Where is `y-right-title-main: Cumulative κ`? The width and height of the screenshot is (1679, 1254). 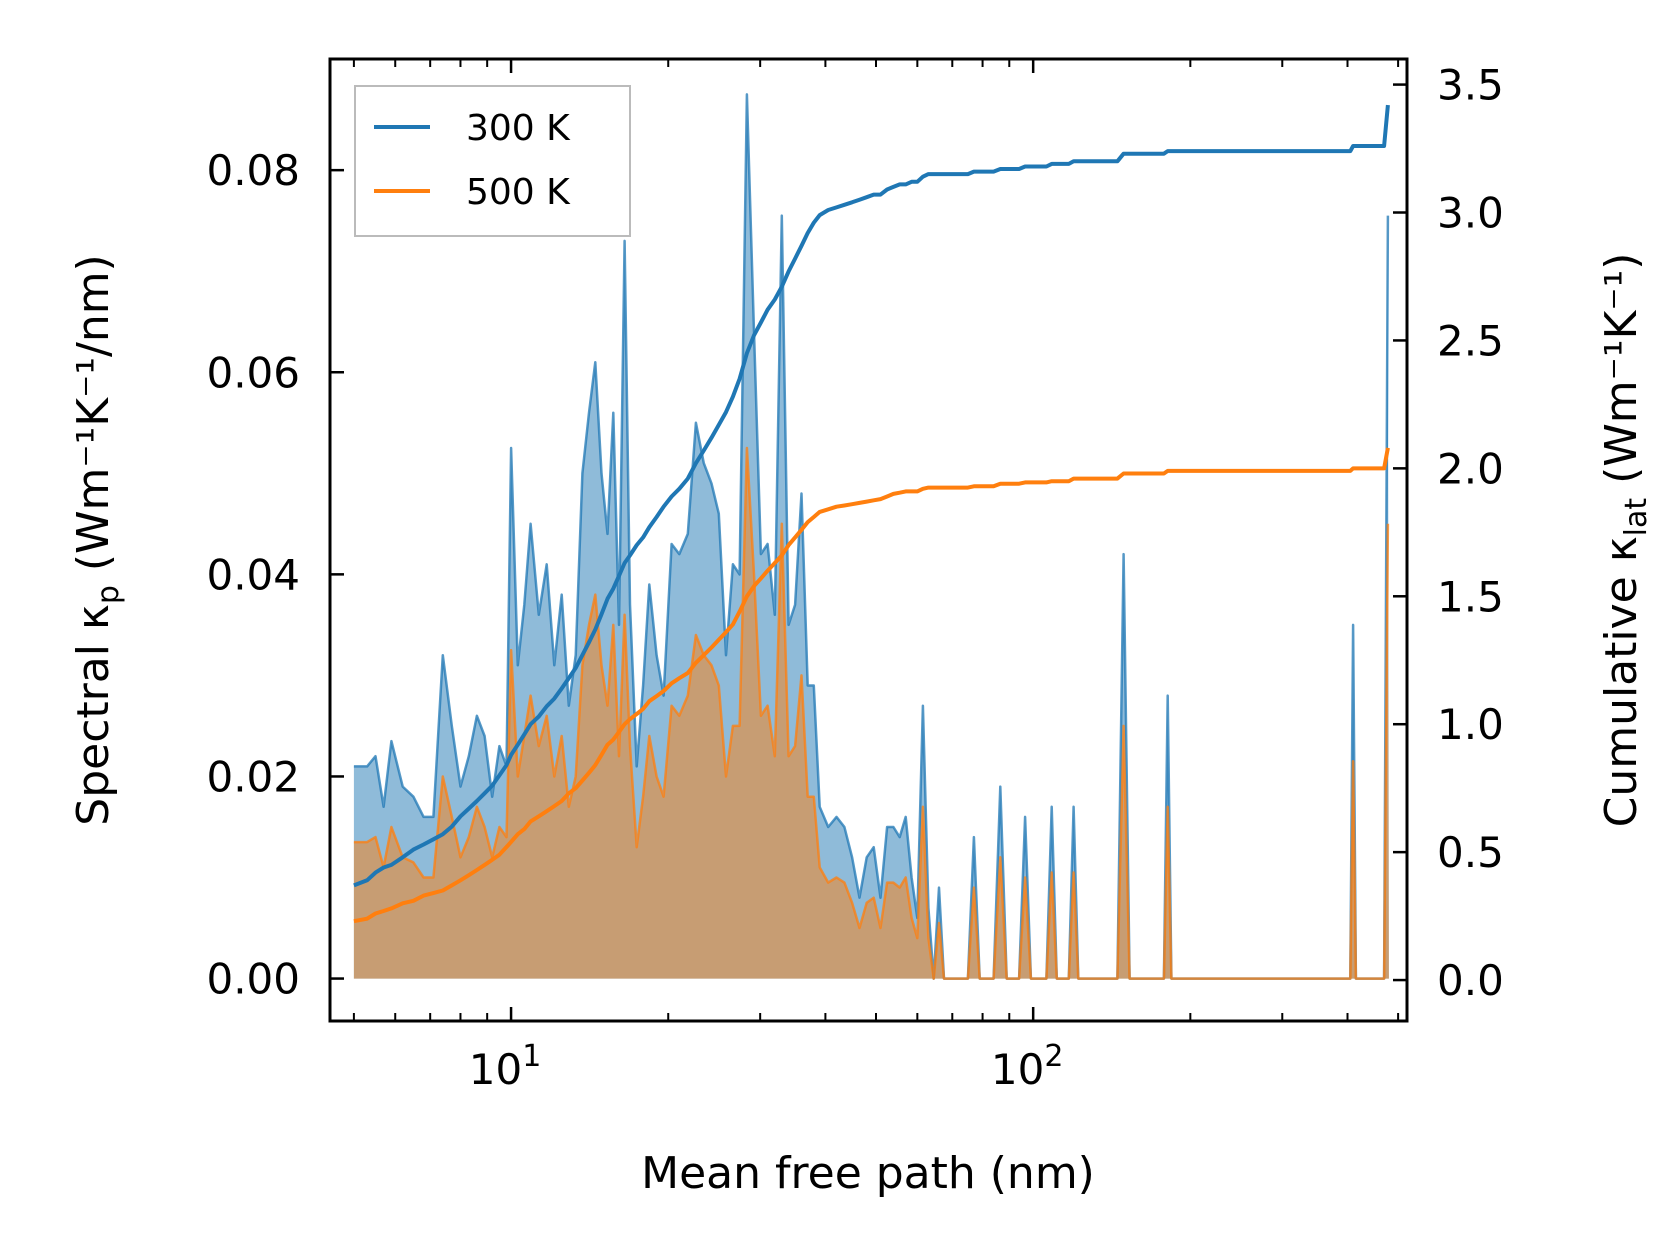 y-right-title-main: Cumulative κ is located at coordinates (1621, 681).